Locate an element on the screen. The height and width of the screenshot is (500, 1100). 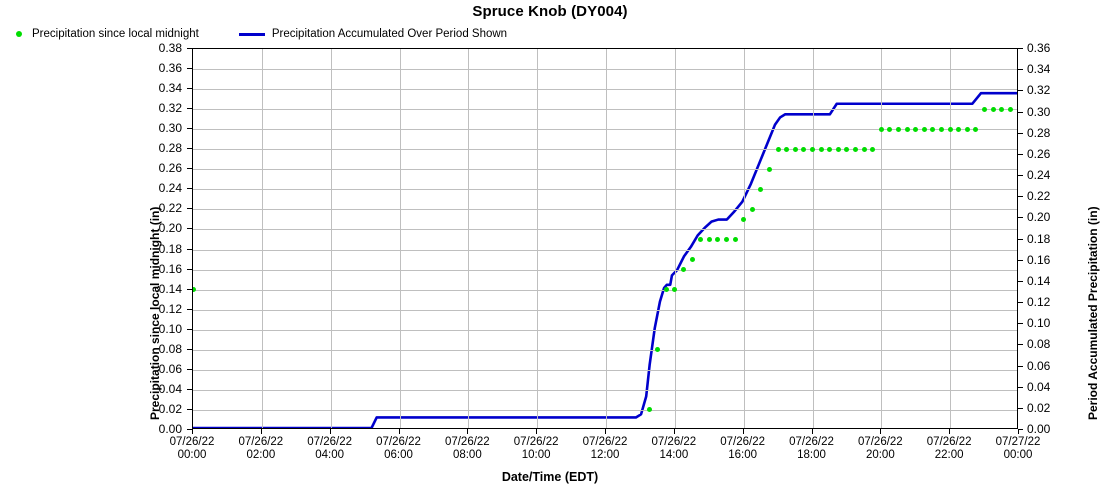
x-axis-tick-label: 07/26/22 02:00 is located at coordinates (261, 449).